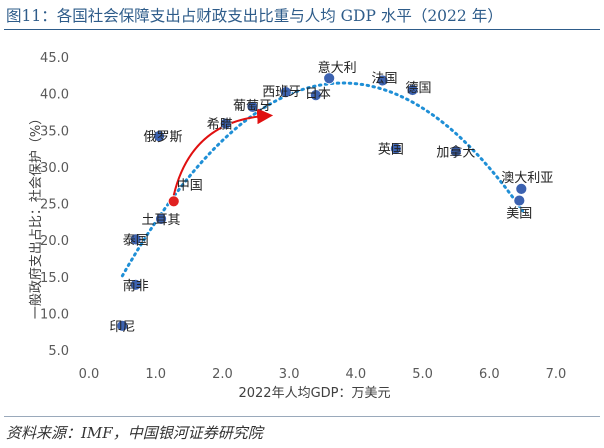  What do you see at coordinates (54, 168) in the screenshot?
I see `y-tick-label: 30.0` at bounding box center [54, 168].